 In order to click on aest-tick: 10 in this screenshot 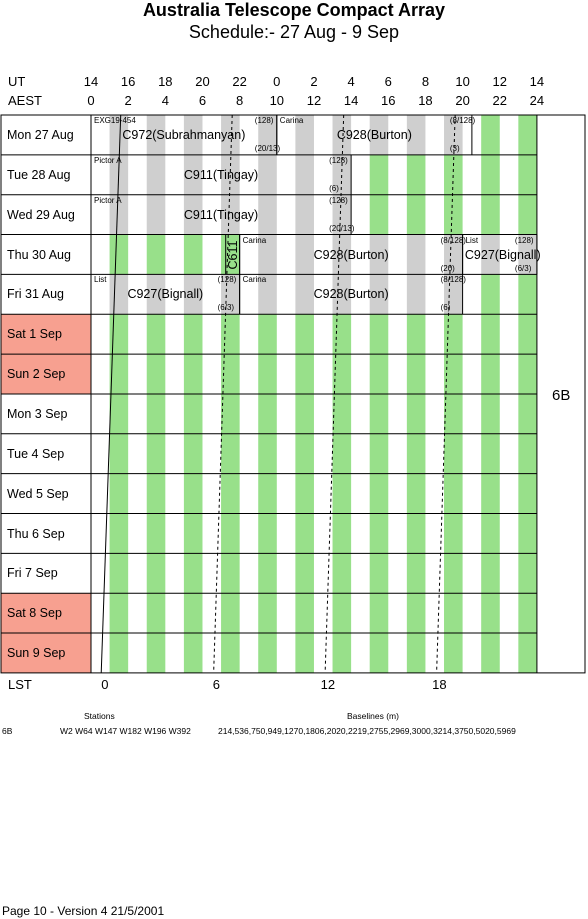, I will do `click(277, 100)`.